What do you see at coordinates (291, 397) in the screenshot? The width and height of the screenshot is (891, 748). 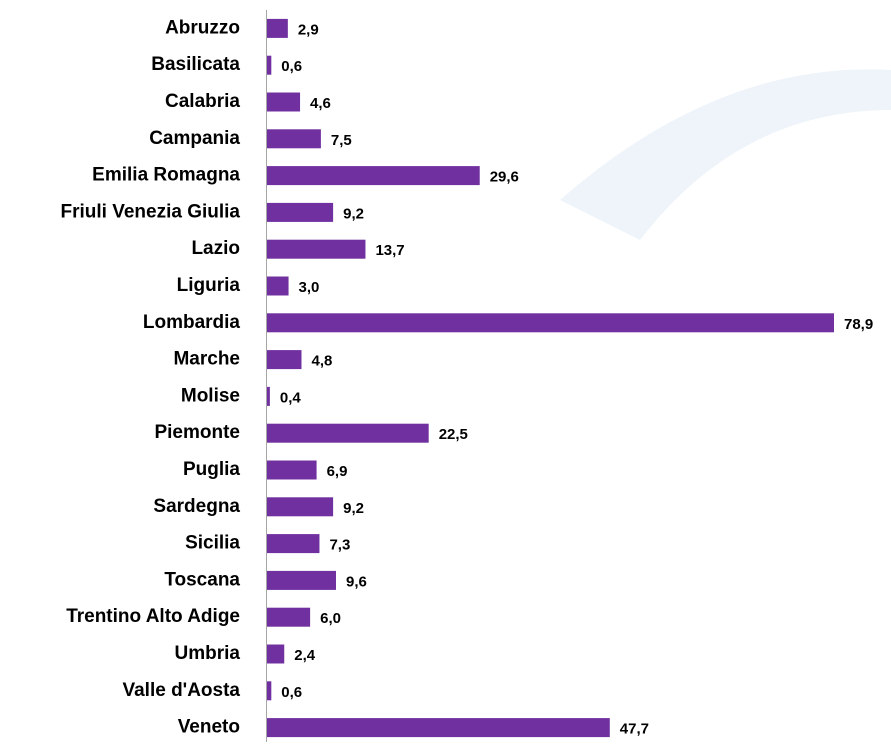 I see `value-label: 0,4` at bounding box center [291, 397].